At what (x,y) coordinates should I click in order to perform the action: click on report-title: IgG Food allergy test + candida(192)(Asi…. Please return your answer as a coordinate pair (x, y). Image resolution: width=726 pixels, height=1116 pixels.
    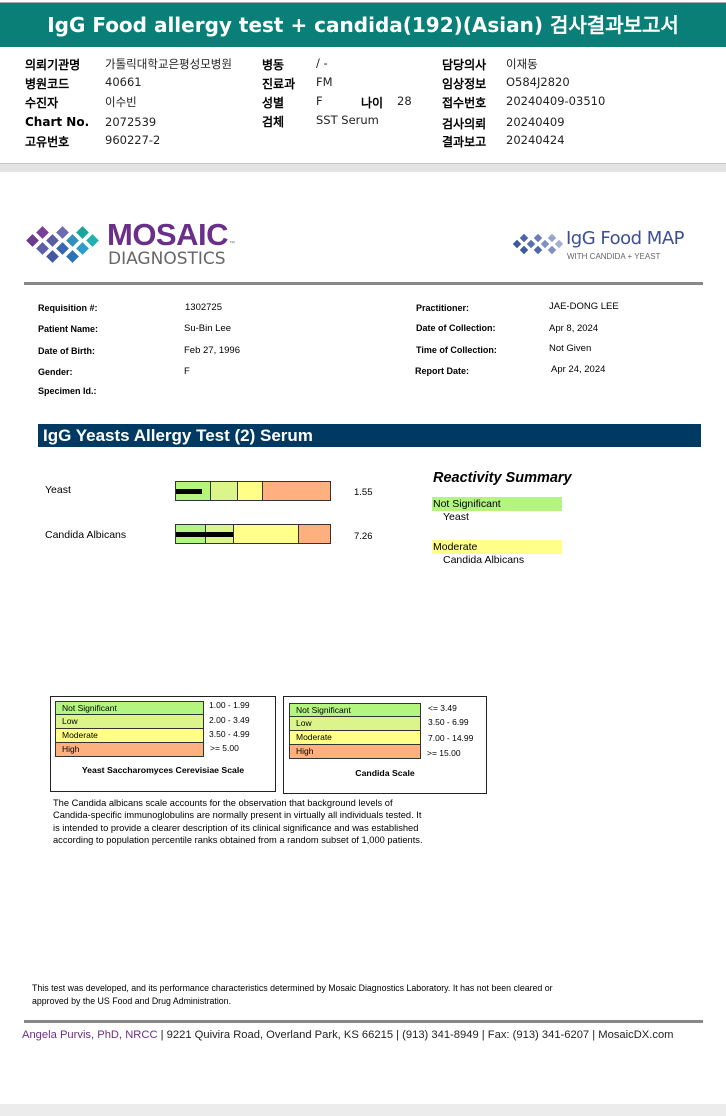
    Looking at the image, I should click on (363, 24).